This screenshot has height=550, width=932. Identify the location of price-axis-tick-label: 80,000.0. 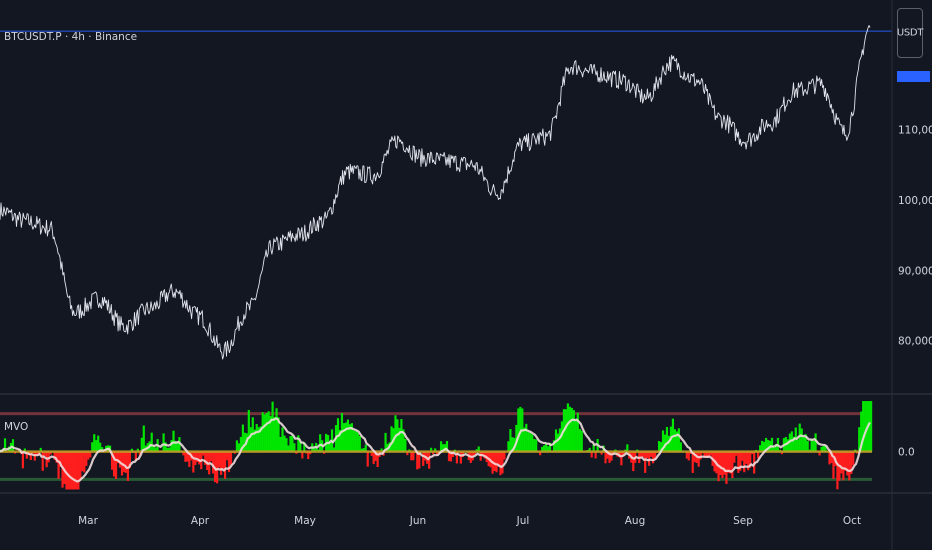
(915, 342).